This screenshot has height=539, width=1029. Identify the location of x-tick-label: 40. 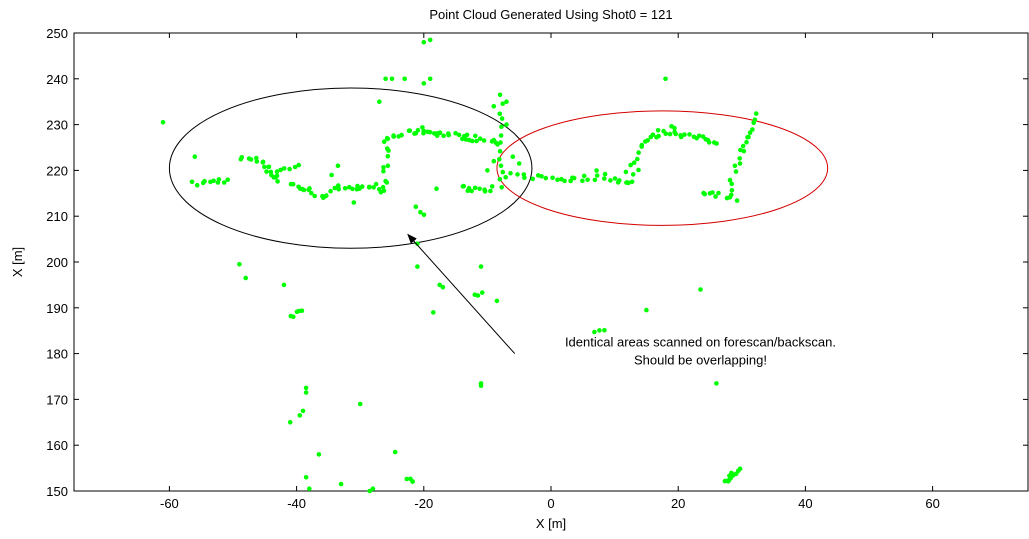
(805, 503).